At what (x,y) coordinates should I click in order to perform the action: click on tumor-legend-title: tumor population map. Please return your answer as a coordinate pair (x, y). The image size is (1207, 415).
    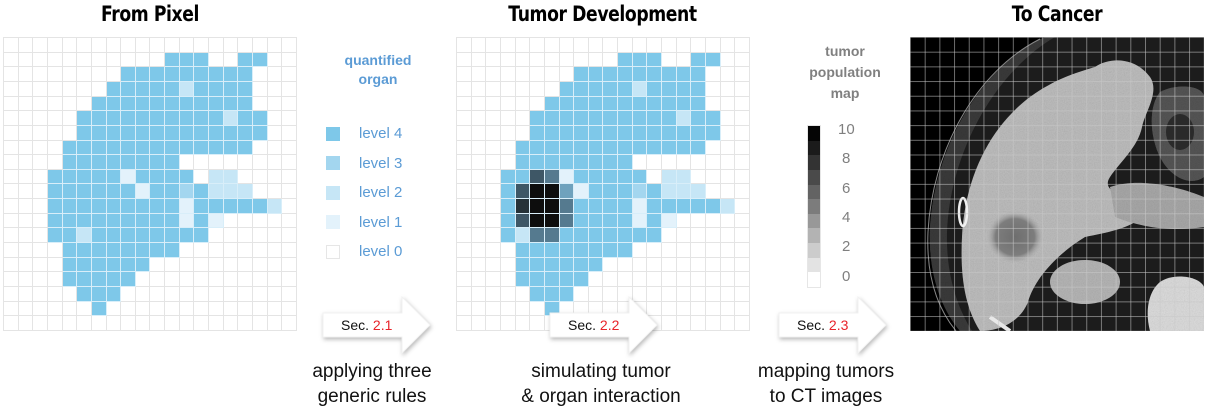
    Looking at the image, I should click on (845, 72).